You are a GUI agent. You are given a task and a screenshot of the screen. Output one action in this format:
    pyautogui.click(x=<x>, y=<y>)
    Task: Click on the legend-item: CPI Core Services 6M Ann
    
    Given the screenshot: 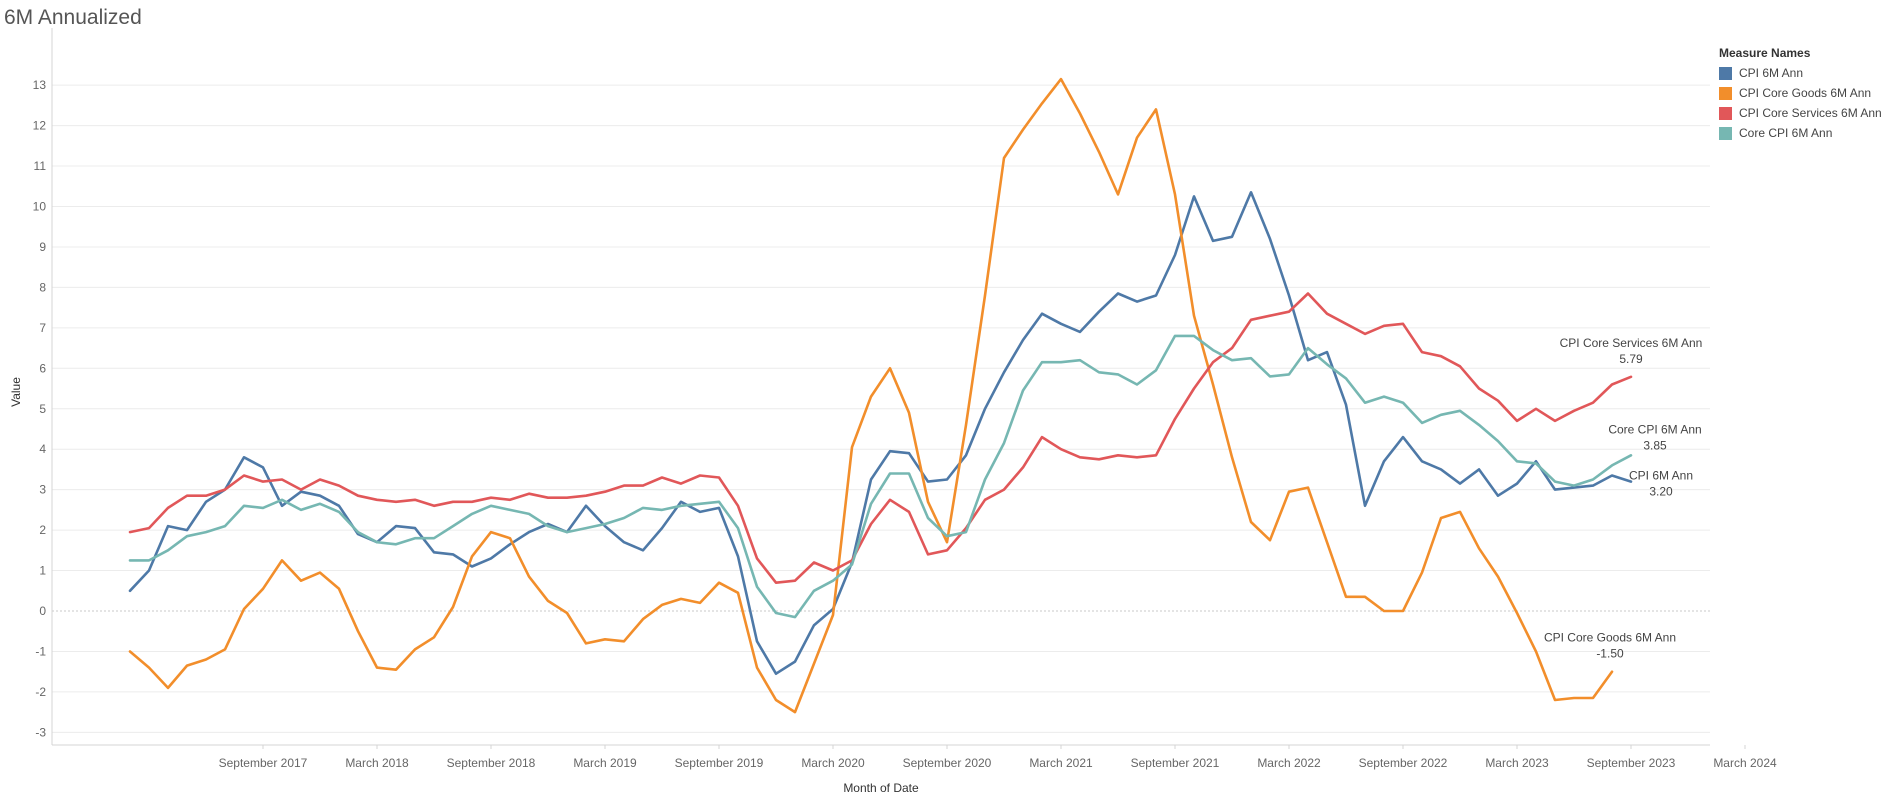 What is the action you would take?
    pyautogui.click(x=1800, y=113)
    